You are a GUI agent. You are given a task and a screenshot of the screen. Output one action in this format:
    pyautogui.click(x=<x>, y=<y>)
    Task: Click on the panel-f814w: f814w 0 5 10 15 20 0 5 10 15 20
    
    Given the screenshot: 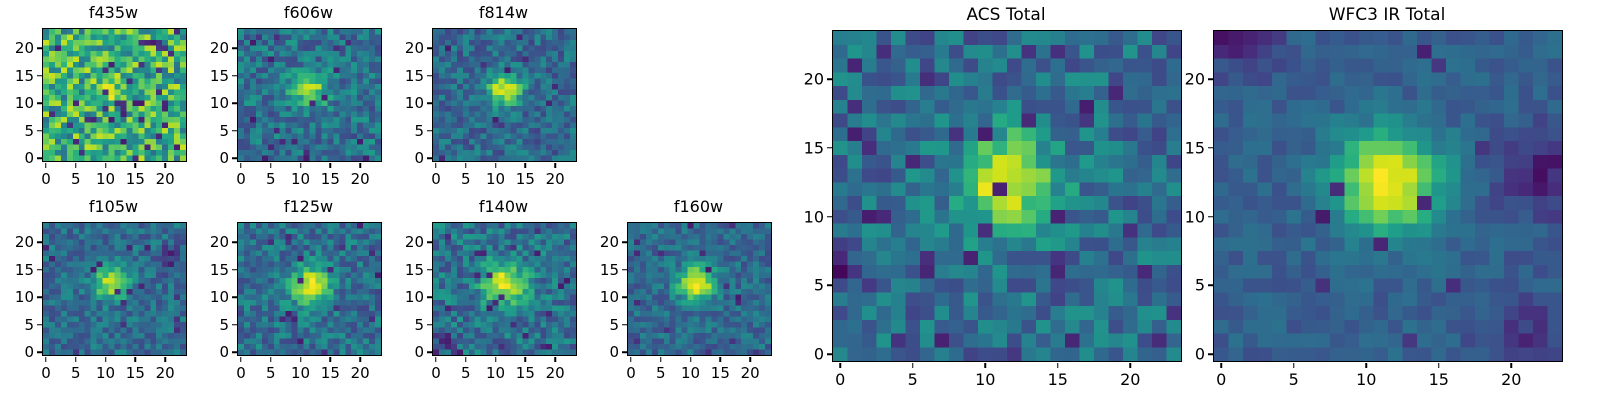 What is the action you would take?
    pyautogui.click(x=491, y=95)
    